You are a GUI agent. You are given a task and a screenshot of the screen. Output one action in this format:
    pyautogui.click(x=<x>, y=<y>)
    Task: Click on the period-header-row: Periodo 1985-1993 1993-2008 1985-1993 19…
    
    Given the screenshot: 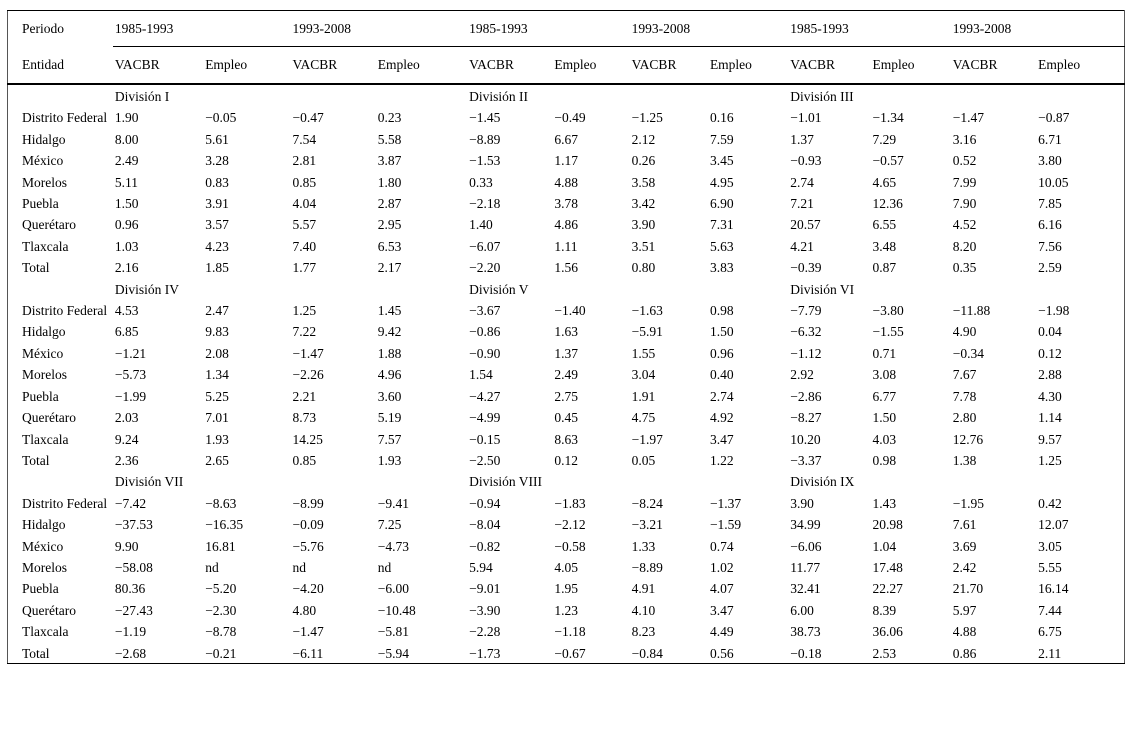 What is the action you would take?
    pyautogui.click(x=566, y=28)
    